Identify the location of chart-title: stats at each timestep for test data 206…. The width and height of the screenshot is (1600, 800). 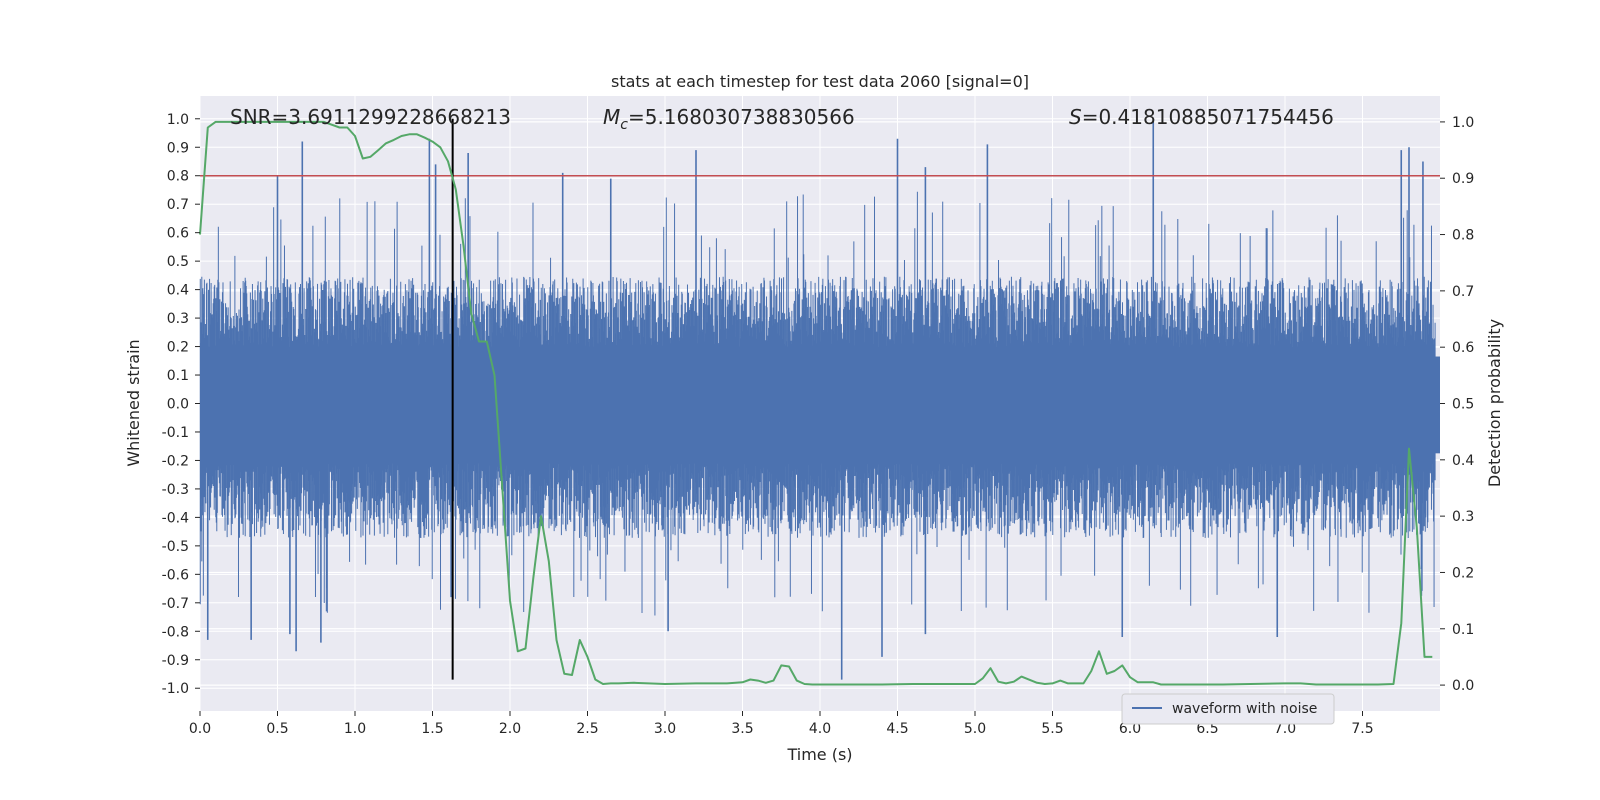
(820, 81).